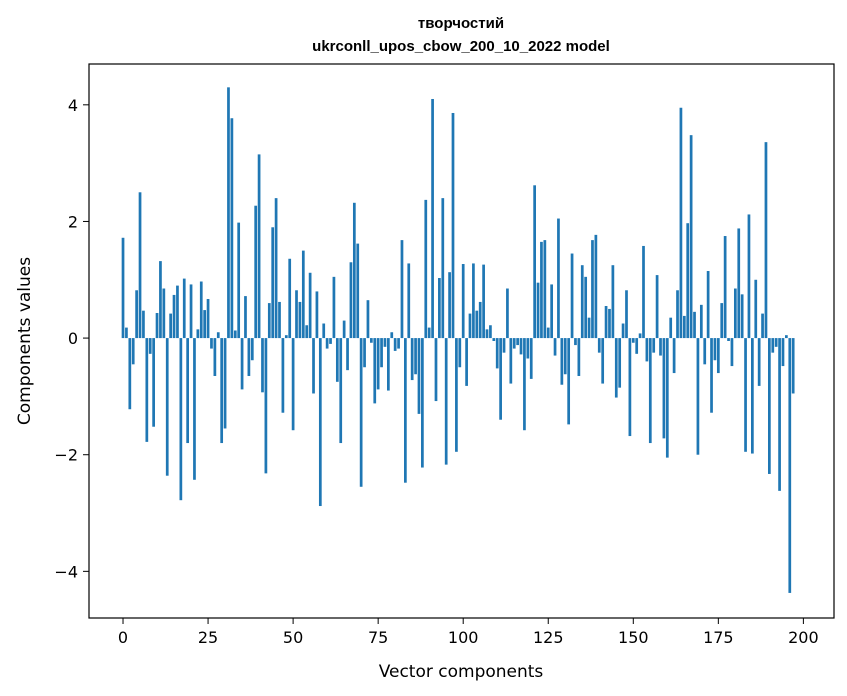  I want to click on y-axis-label: Components values, so click(25, 341).